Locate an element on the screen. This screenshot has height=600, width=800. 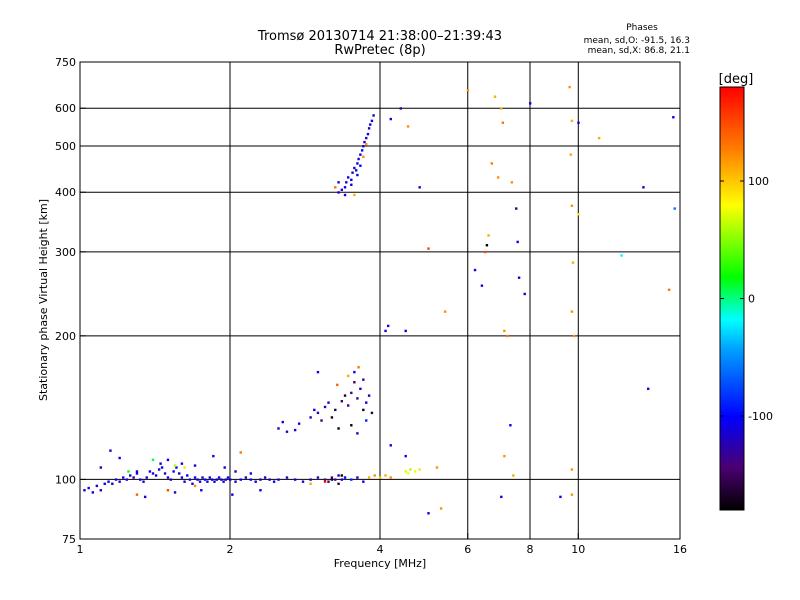
colorbar-label: [deg] is located at coordinates (736, 79).